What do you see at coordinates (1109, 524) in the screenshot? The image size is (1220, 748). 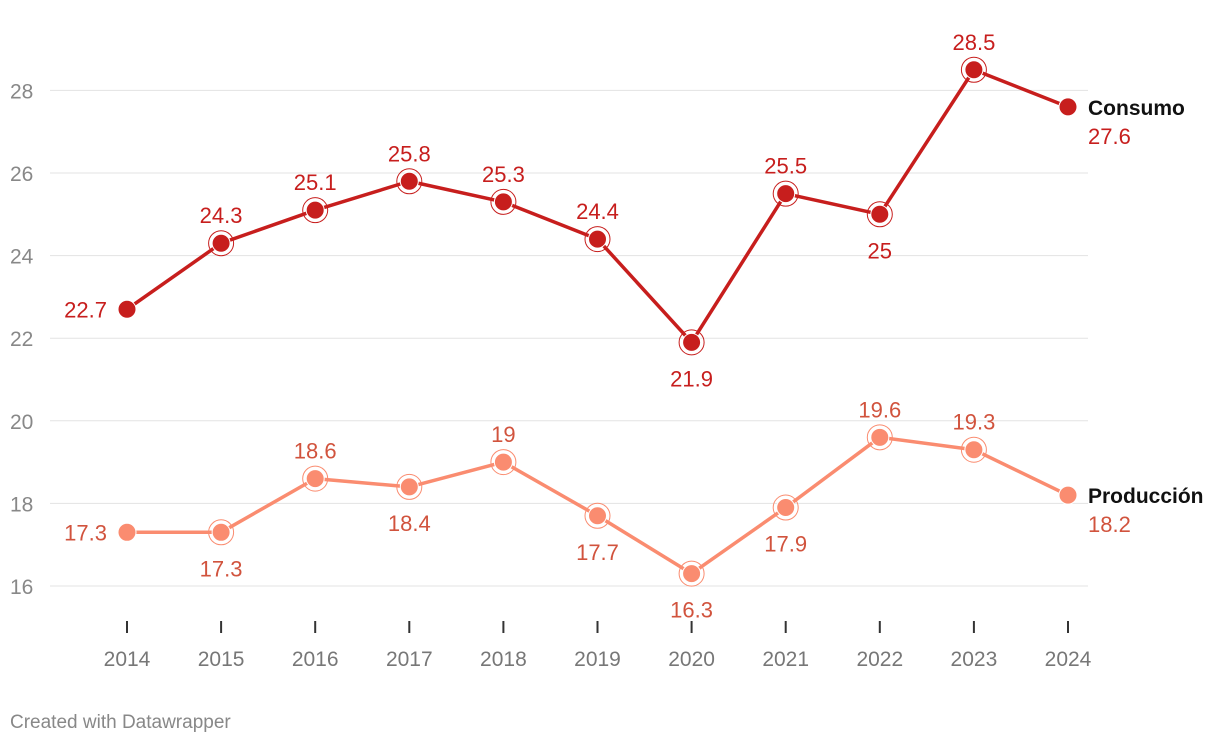 I see `data-label: 18.2` at bounding box center [1109, 524].